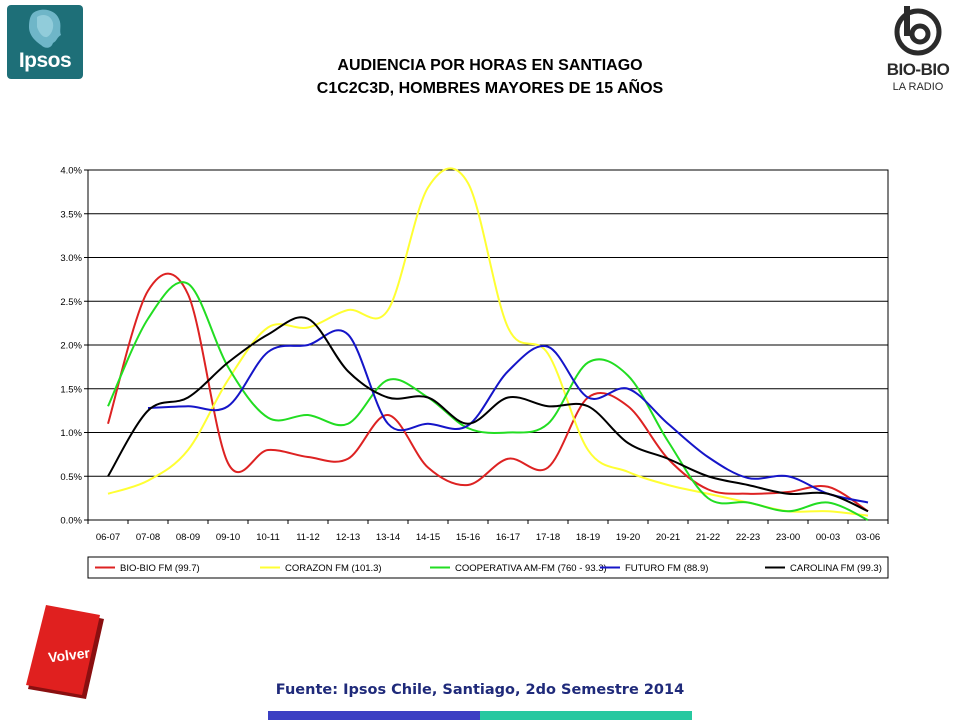  What do you see at coordinates (71, 346) in the screenshot?
I see `y-tick-label: 2.0%` at bounding box center [71, 346].